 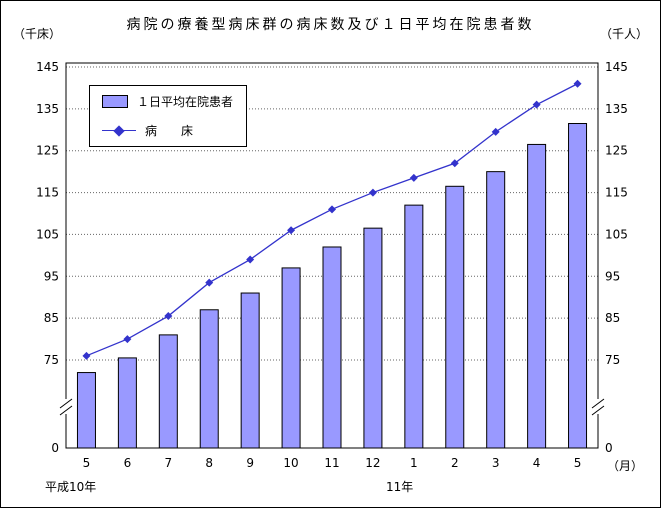 What do you see at coordinates (55, 448) in the screenshot?
I see `y-tick-left-0: 0` at bounding box center [55, 448].